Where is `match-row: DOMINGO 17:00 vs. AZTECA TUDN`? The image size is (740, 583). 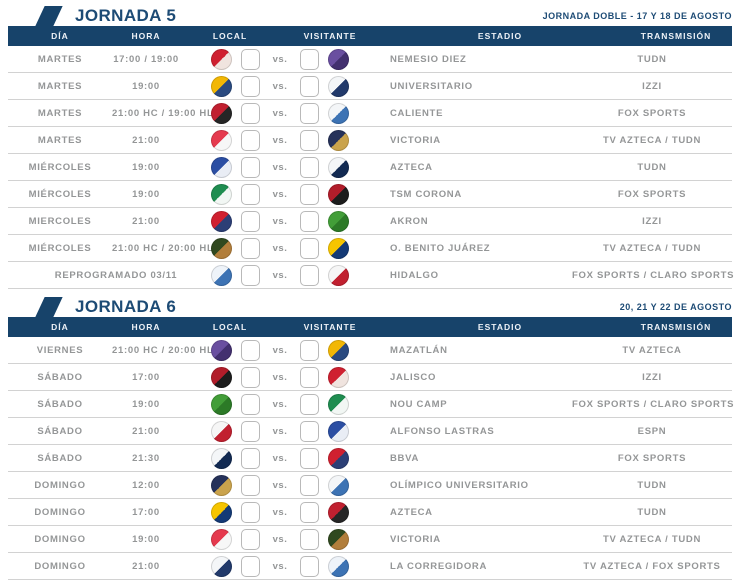 match-row: DOMINGO 17:00 vs. AZTECA TUDN is located at coordinates (370, 512).